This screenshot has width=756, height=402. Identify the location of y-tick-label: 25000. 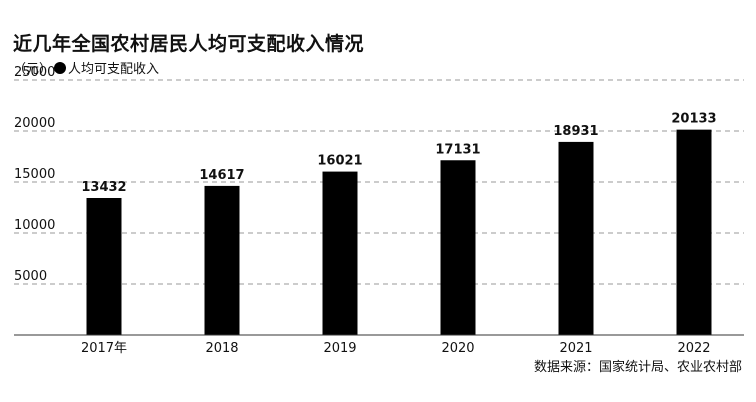
(34, 72).